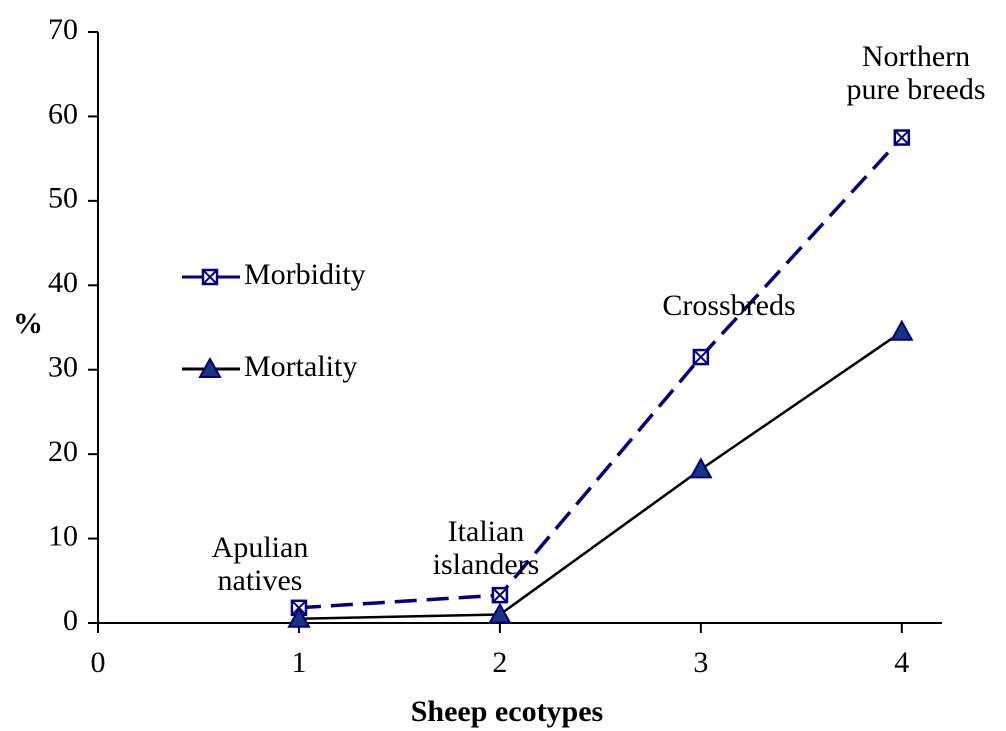 Image resolution: width=1006 pixels, height=731 pixels. Describe the element at coordinates (98, 662) in the screenshot. I see `x-tick-label: 0` at that location.